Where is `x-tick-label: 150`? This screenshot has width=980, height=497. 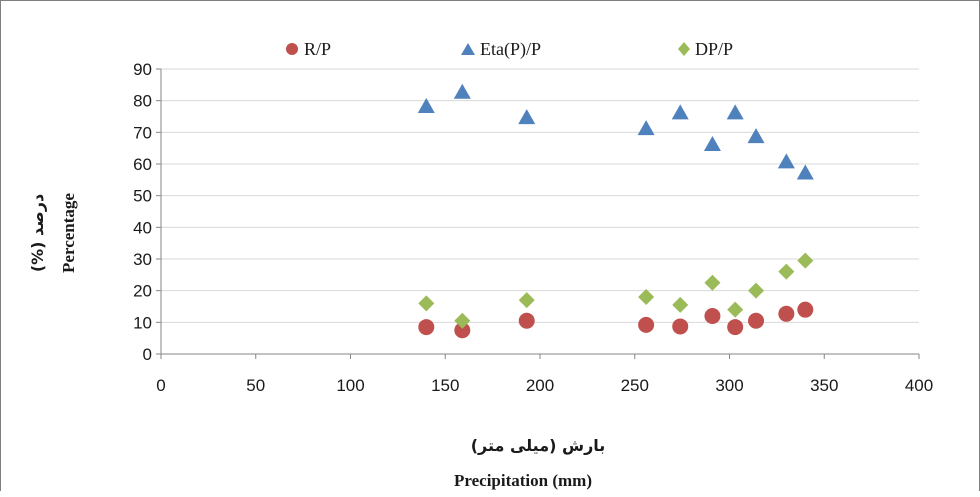 x-tick-label: 150 is located at coordinates (445, 385).